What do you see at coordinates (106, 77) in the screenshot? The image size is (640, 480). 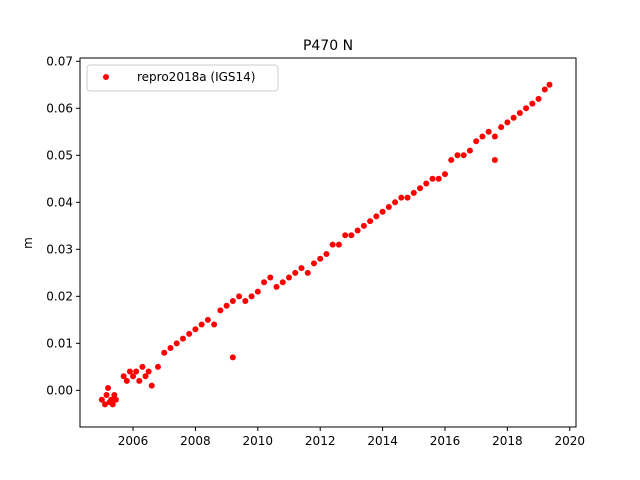 I see `legend-marker` at bounding box center [106, 77].